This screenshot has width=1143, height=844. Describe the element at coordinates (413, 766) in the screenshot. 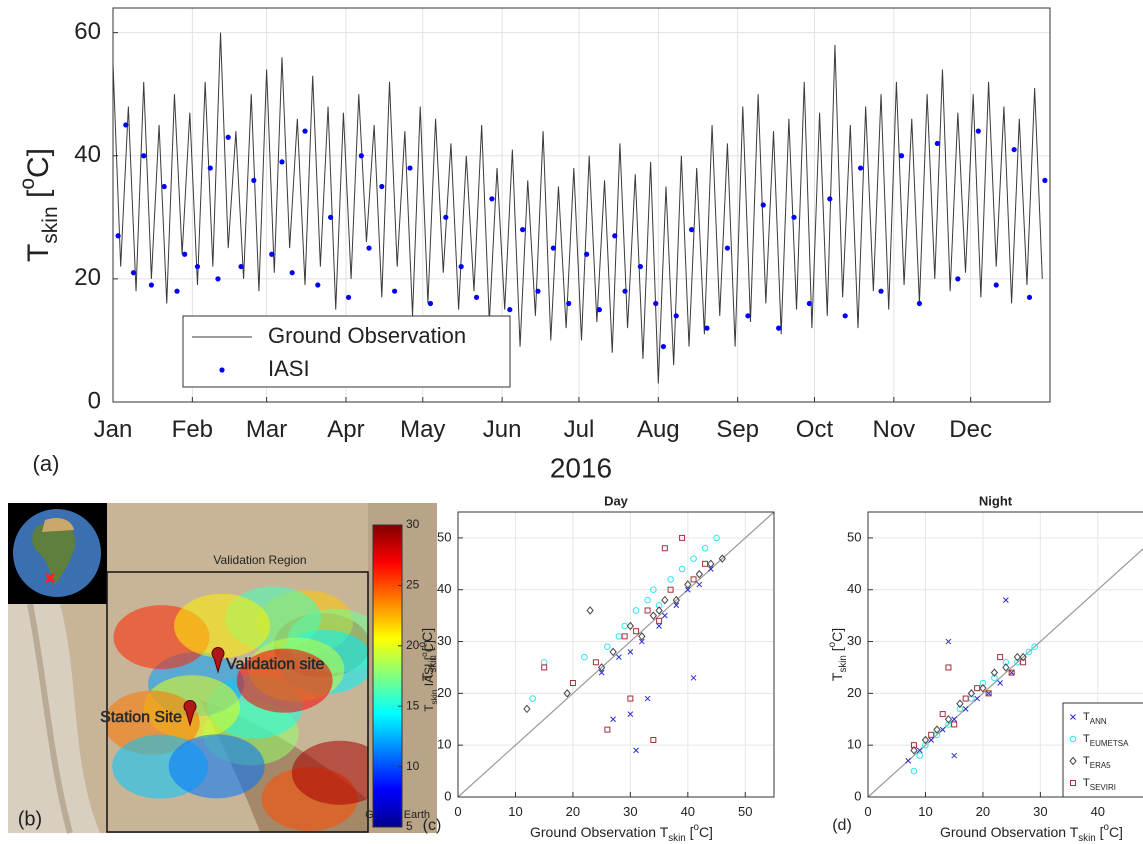

I see `colorbar-tick-label: 10` at that location.